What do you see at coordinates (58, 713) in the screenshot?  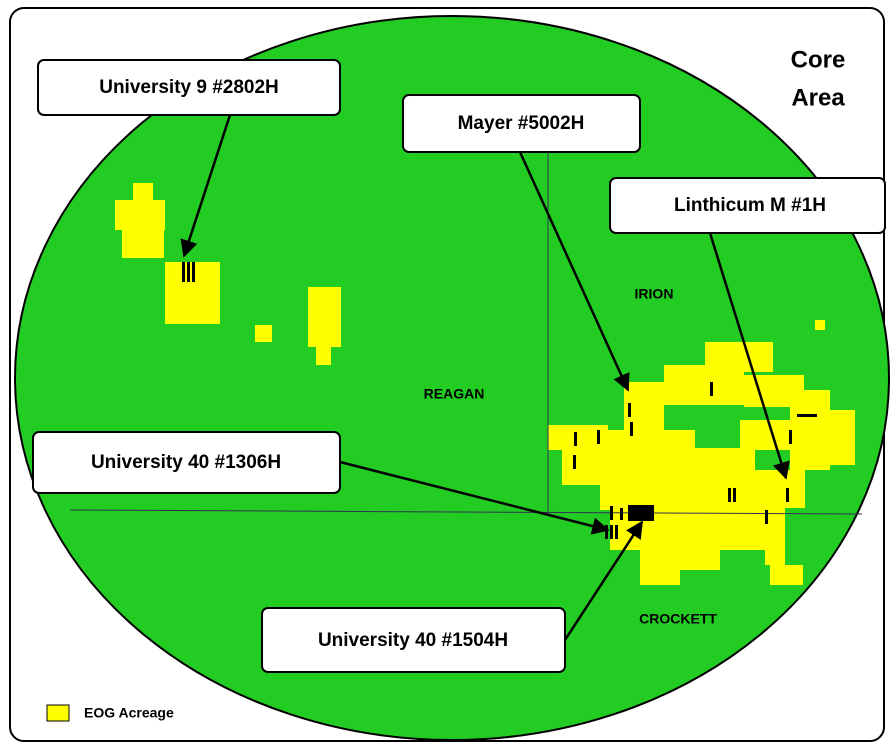 I see `legend-swatch` at bounding box center [58, 713].